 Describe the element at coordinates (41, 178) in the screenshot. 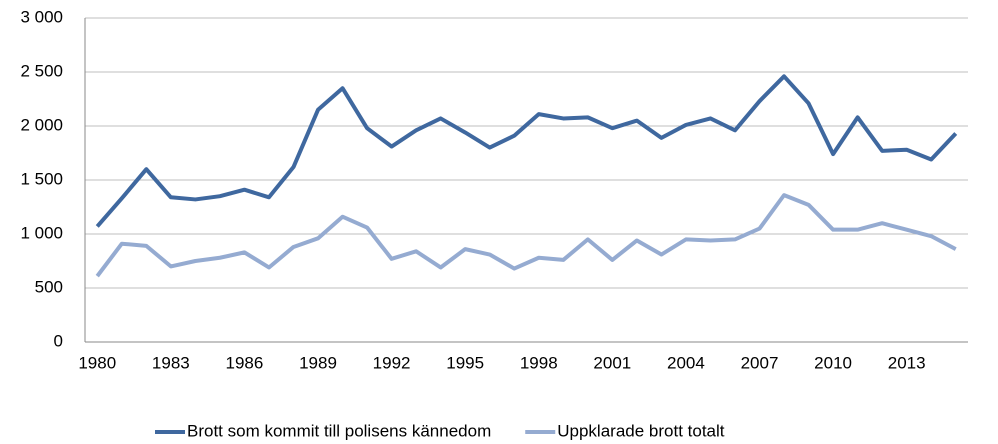

I see `y-tick-label: 1 500` at that location.